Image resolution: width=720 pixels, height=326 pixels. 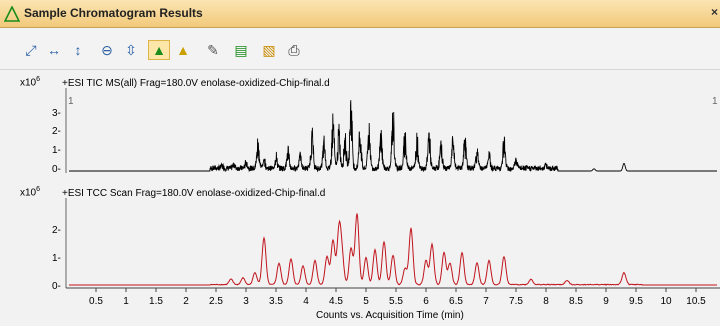 I want to click on peak-label-icon: ▲, so click(x=159, y=50).